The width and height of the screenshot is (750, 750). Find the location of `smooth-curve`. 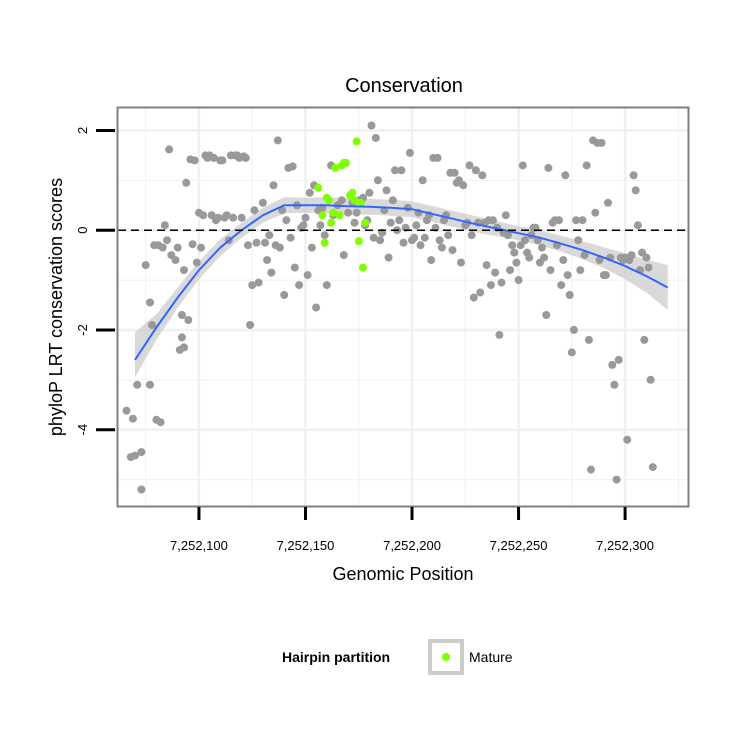

smooth-curve is located at coordinates (401, 282).